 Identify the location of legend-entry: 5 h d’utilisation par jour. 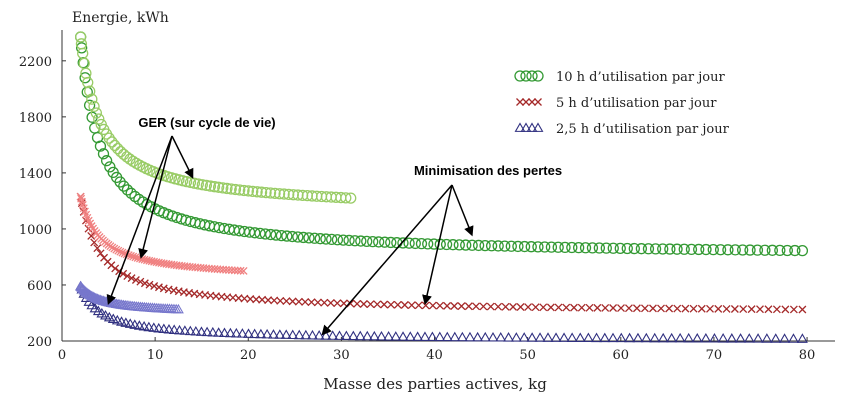
(636, 103).